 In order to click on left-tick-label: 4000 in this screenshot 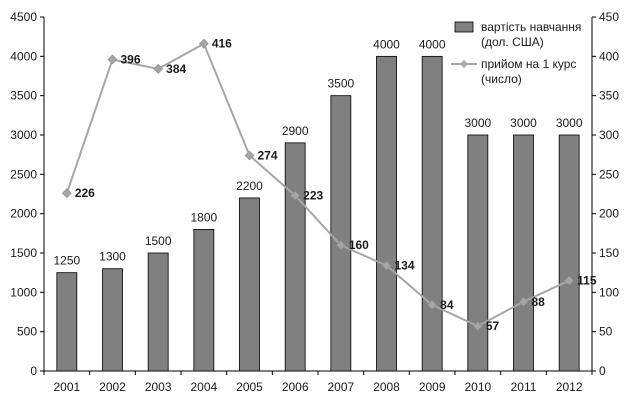, I will do `click(23, 56)`.